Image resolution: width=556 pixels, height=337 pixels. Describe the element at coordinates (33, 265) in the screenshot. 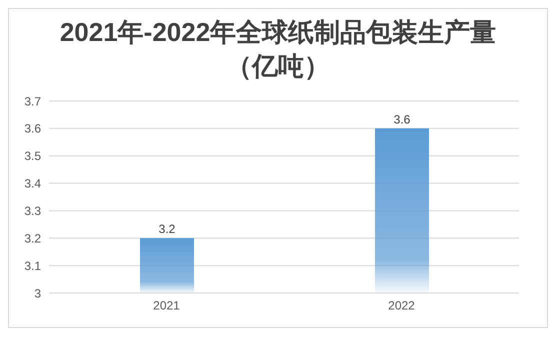

I see `y-tick-label: 3.1` at that location.